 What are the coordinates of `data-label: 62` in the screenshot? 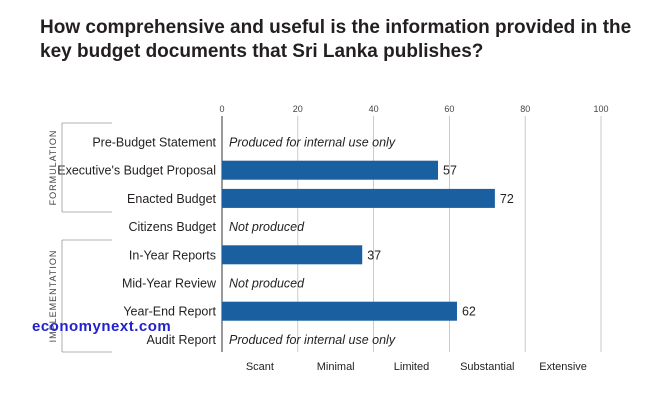 It's located at (469, 312).